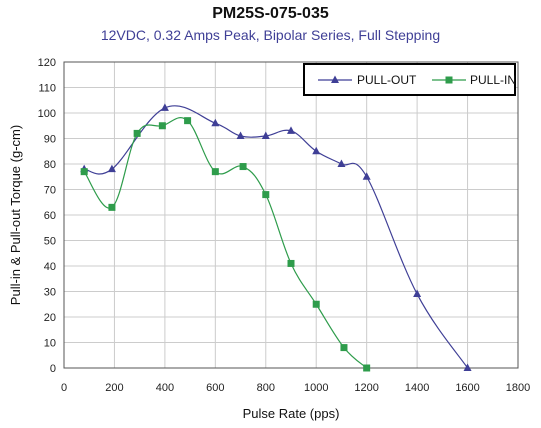  I want to click on y-tick-label: 70, so click(50, 191).